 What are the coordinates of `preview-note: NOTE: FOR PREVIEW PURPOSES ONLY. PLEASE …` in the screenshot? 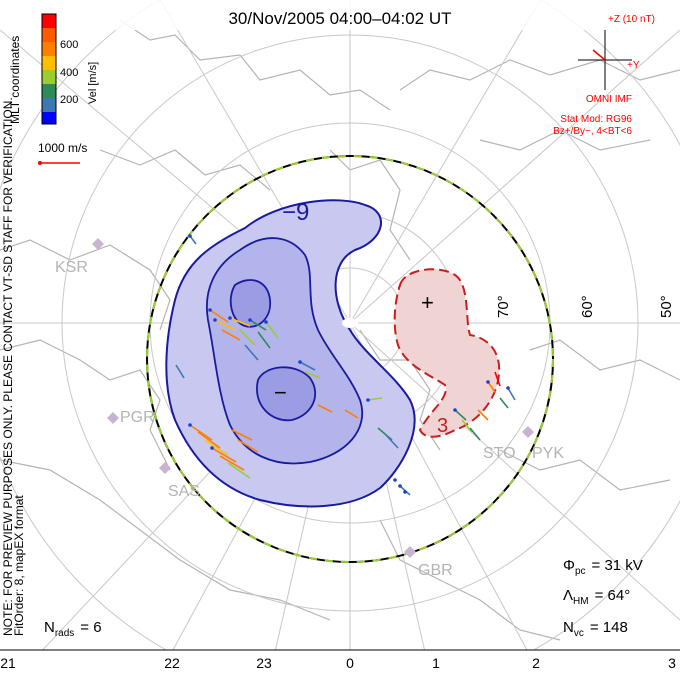 It's located at (8, 366).